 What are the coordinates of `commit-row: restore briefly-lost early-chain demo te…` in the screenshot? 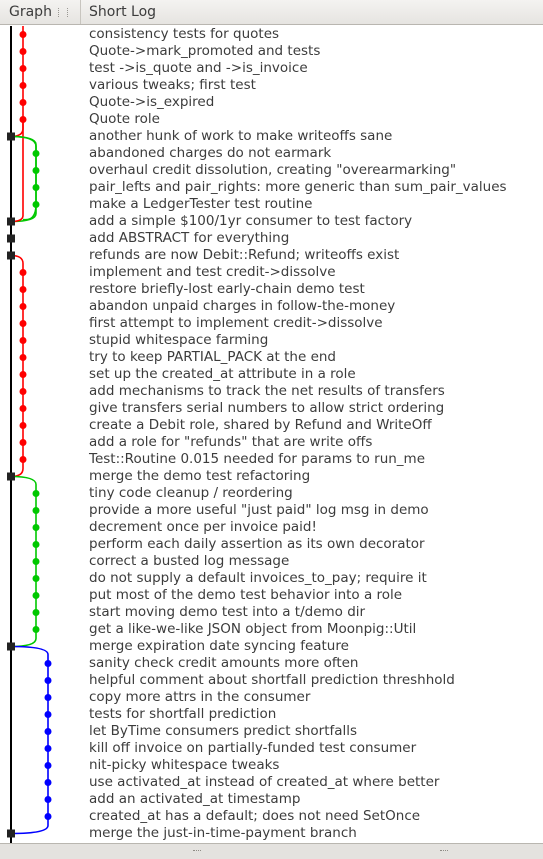 It's located at (227, 289).